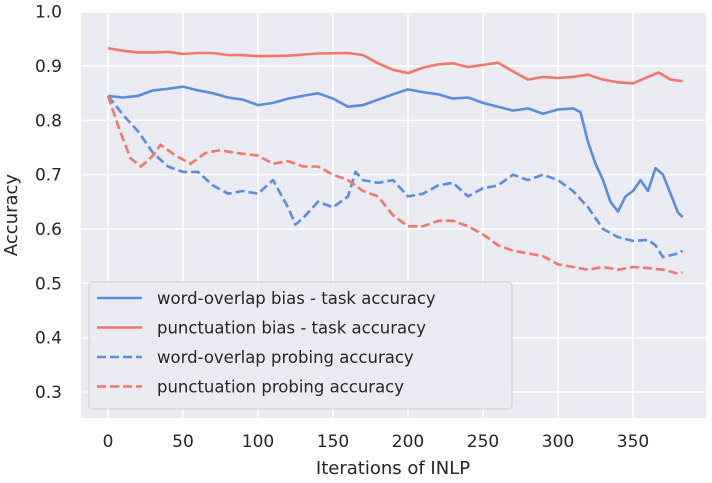 Image resolution: width=712 pixels, height=483 pixels. Describe the element at coordinates (48, 121) in the screenshot. I see `y-tick-label: 0.8` at that location.